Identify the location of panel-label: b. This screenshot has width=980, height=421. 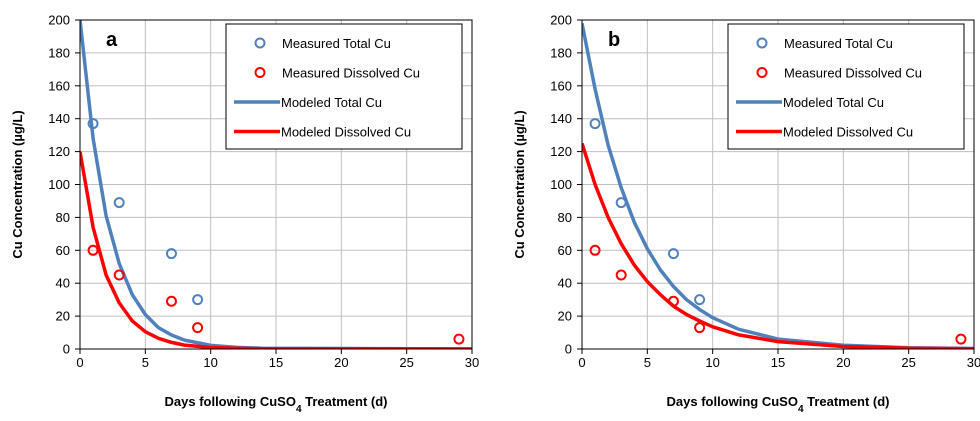
(614, 40).